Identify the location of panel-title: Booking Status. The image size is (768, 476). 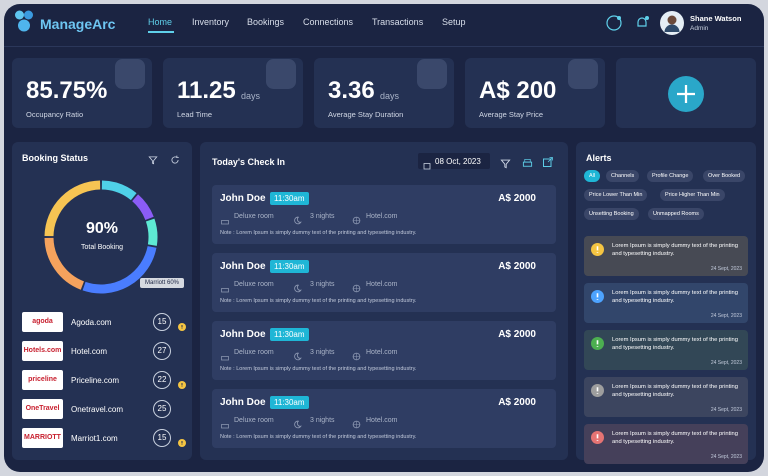
(55, 158).